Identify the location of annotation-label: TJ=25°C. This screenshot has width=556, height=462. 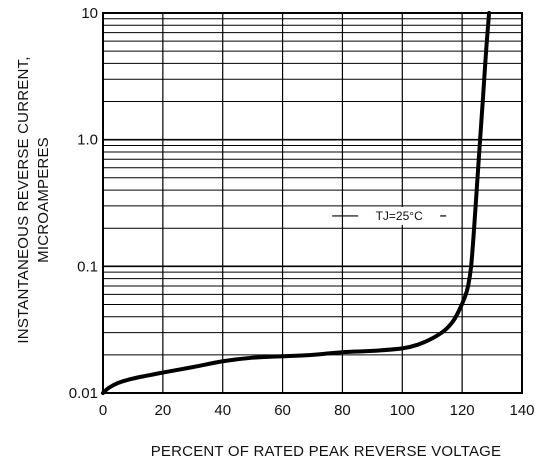
(399, 216).